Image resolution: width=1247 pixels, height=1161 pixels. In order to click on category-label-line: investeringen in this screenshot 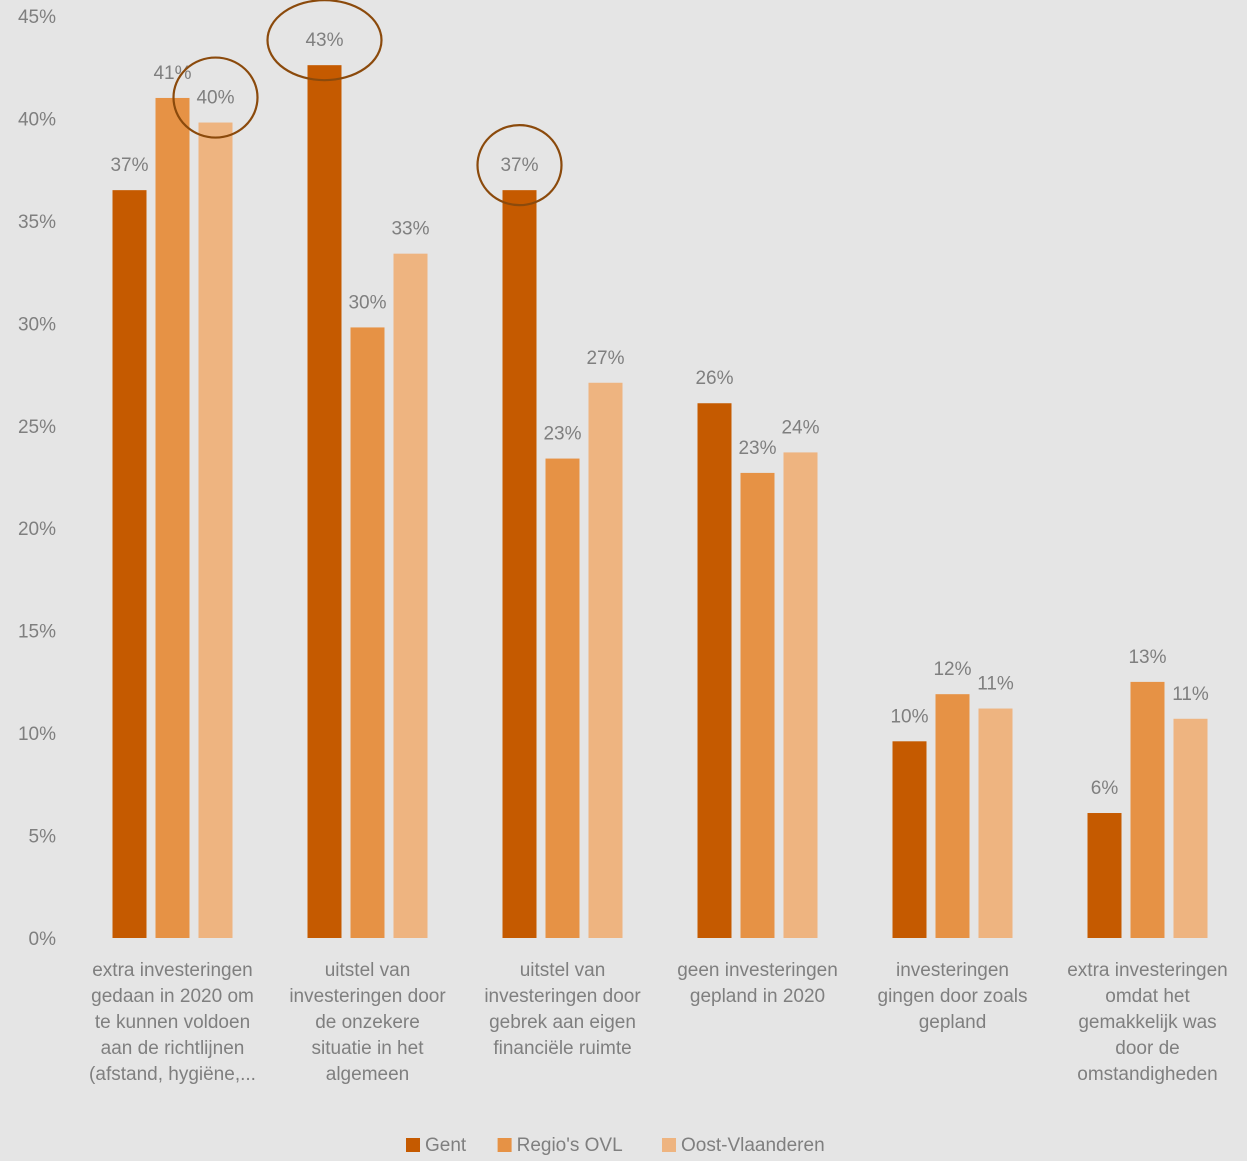, I will do `click(952, 970)`.